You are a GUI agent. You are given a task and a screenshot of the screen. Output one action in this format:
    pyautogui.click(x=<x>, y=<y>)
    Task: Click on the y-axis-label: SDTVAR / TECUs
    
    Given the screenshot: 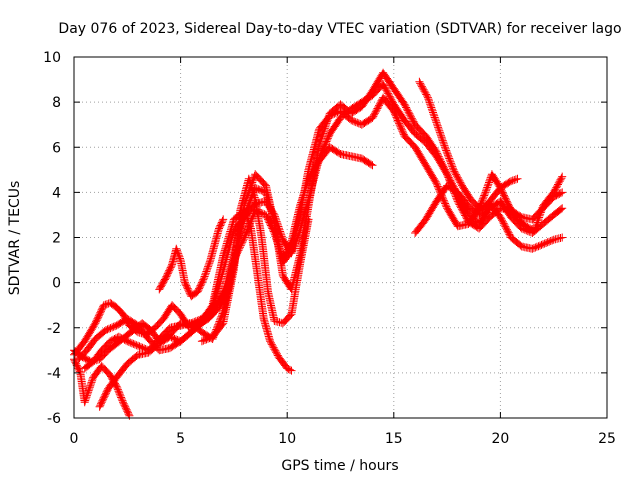 What is the action you would take?
    pyautogui.click(x=15, y=238)
    